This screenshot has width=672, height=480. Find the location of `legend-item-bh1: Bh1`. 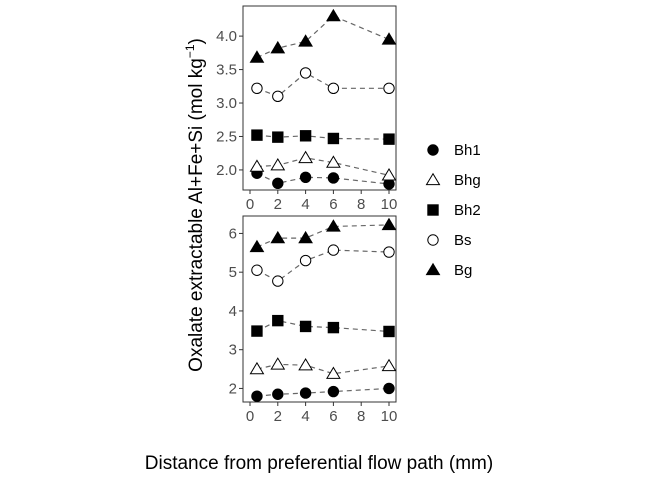

legend-item-bh1: Bh1 is located at coordinates (454, 150).